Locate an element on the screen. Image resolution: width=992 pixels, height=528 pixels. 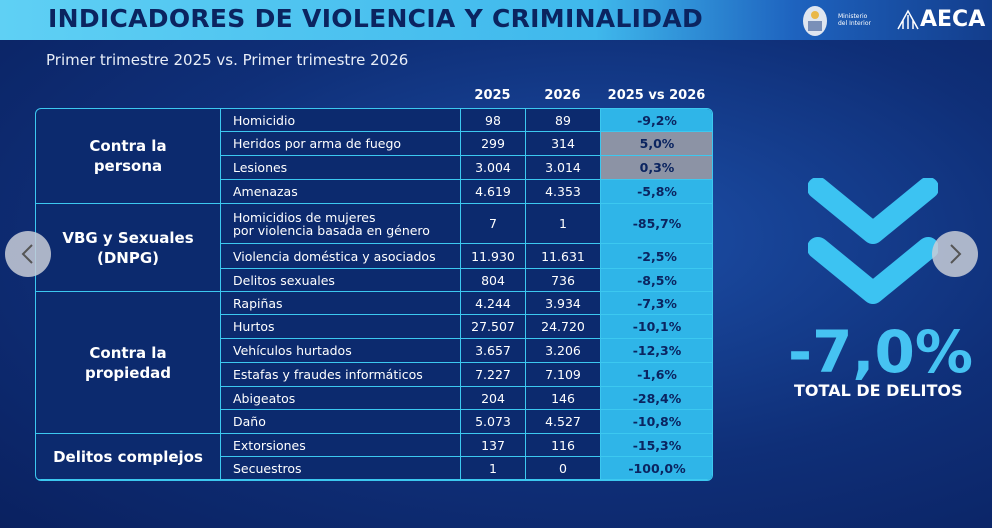
change: -1,6% is located at coordinates (656, 375).